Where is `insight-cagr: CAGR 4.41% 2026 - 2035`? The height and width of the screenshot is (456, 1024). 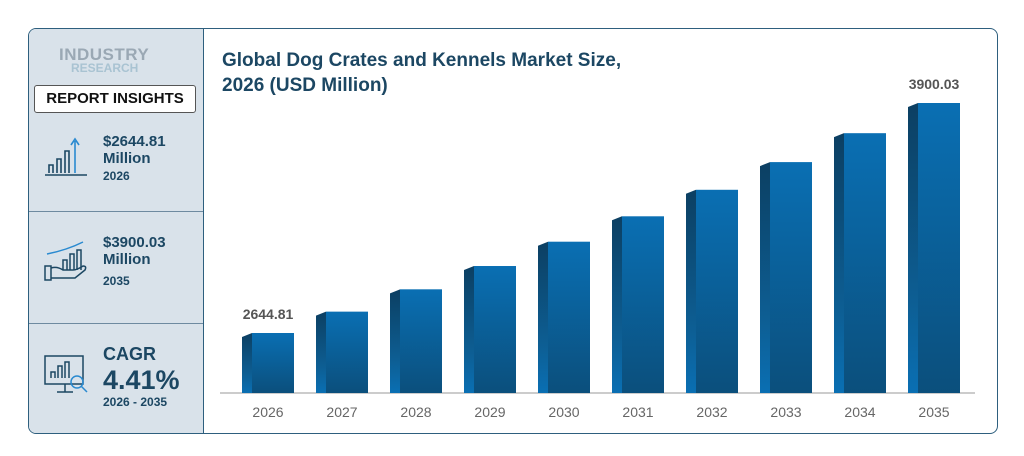
insight-cagr: CAGR 4.41% 2026 - 2035 is located at coordinates (116, 378).